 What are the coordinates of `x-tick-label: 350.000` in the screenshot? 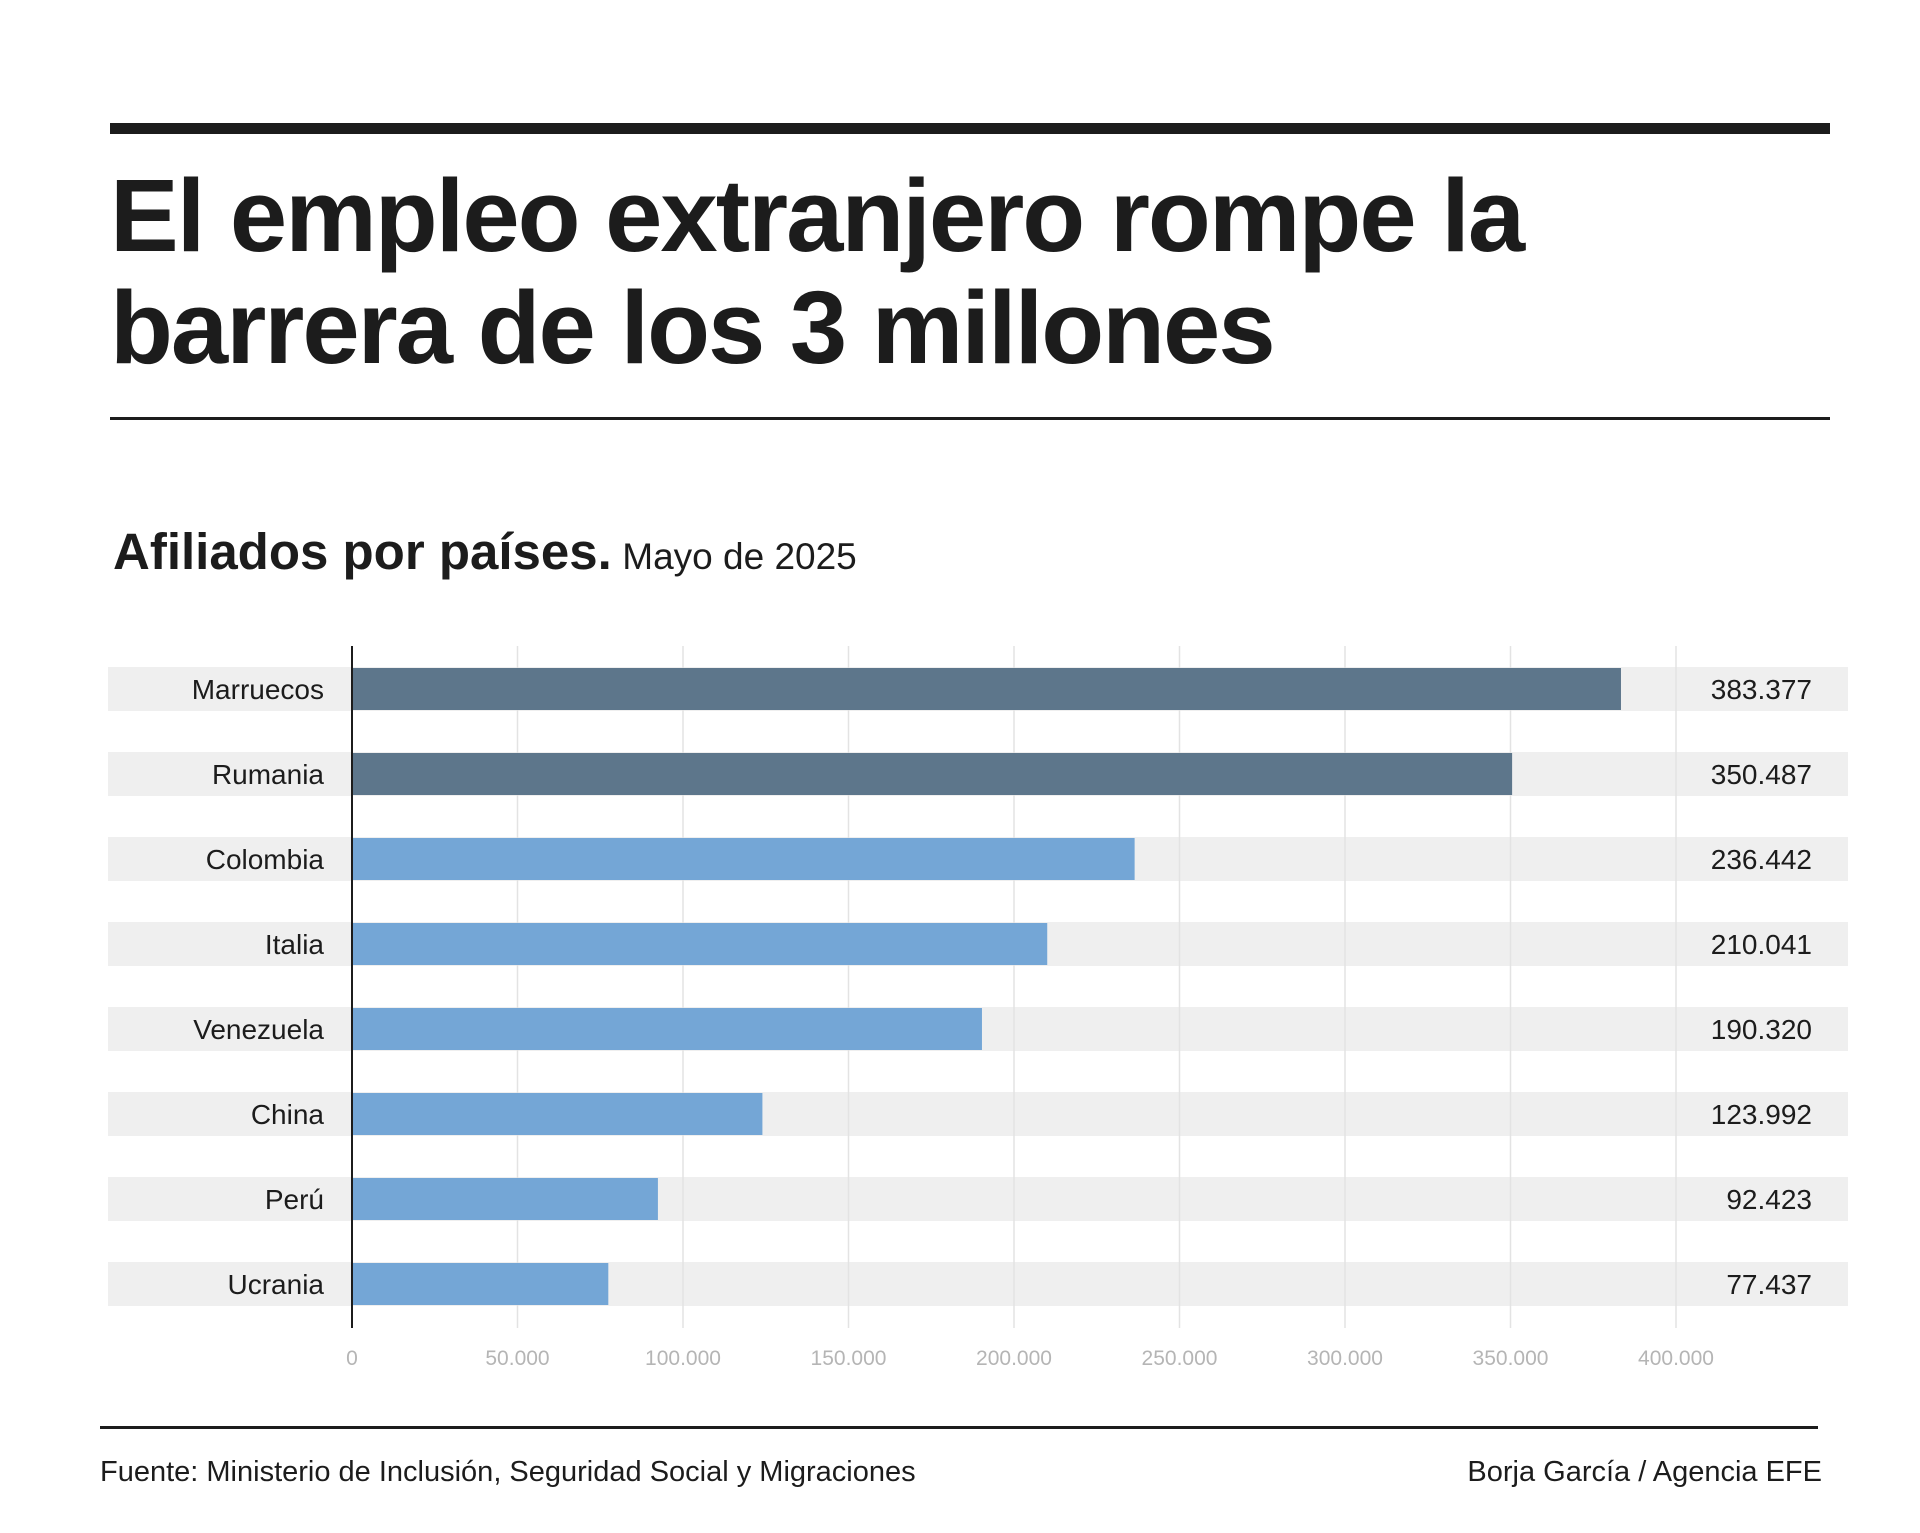 It's located at (1511, 1358).